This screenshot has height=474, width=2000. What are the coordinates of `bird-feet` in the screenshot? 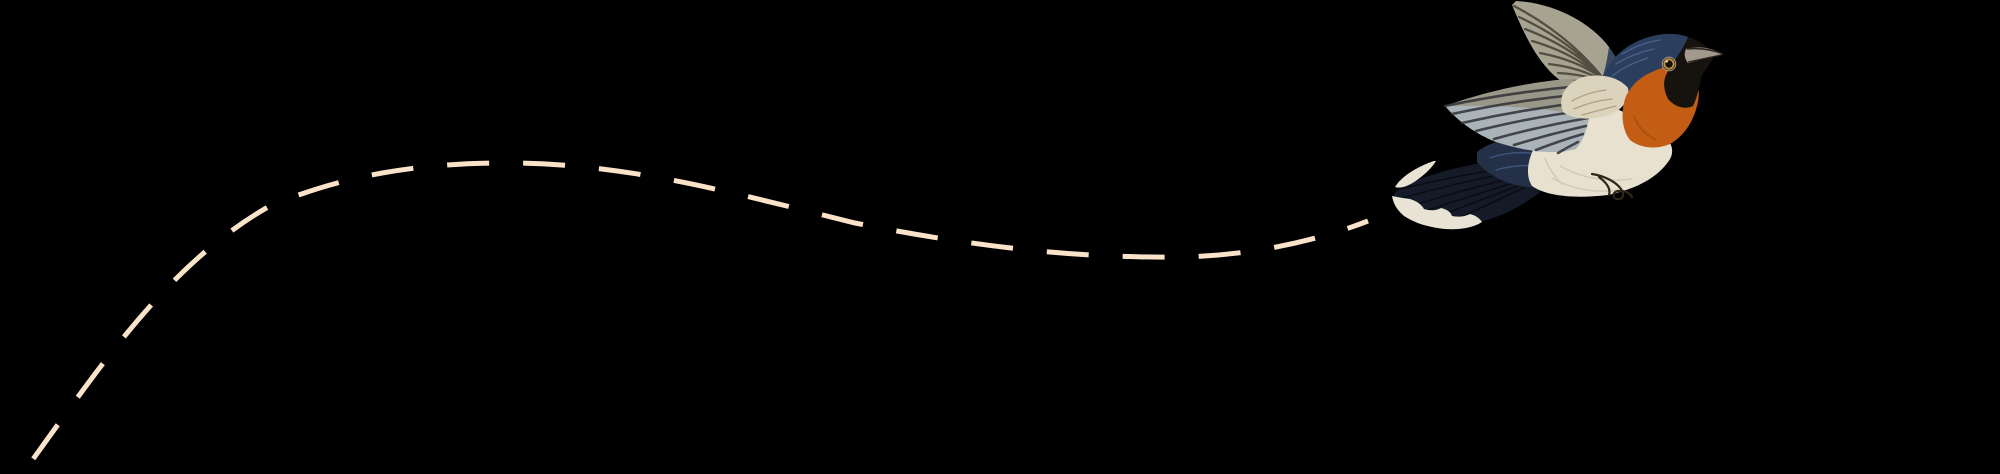 It's located at (1612, 186).